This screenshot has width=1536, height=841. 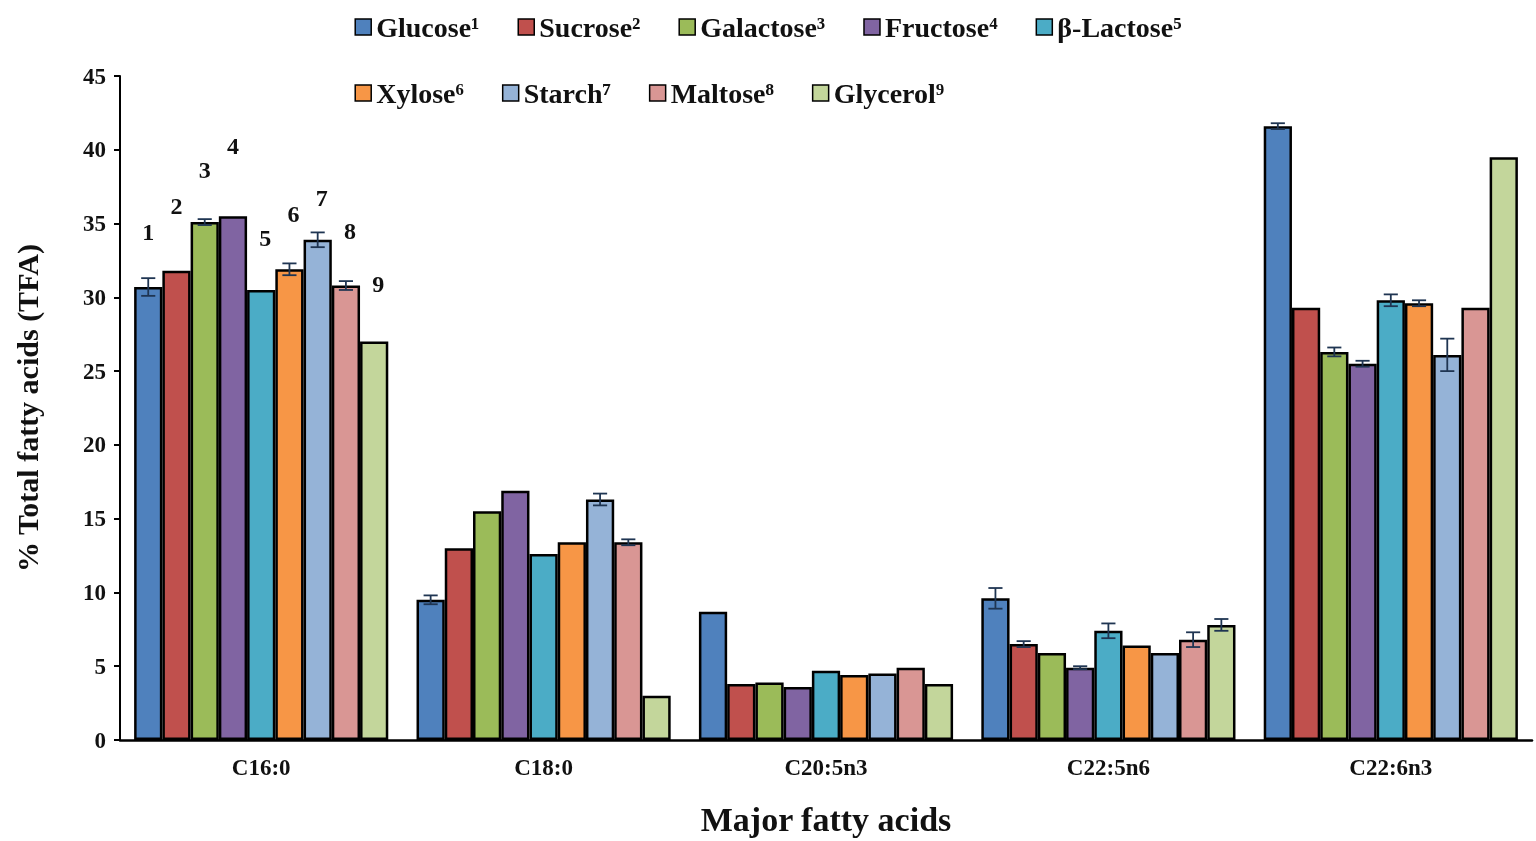 What do you see at coordinates (94, 592) in the screenshot?
I see `y-tick-label: 10` at bounding box center [94, 592].